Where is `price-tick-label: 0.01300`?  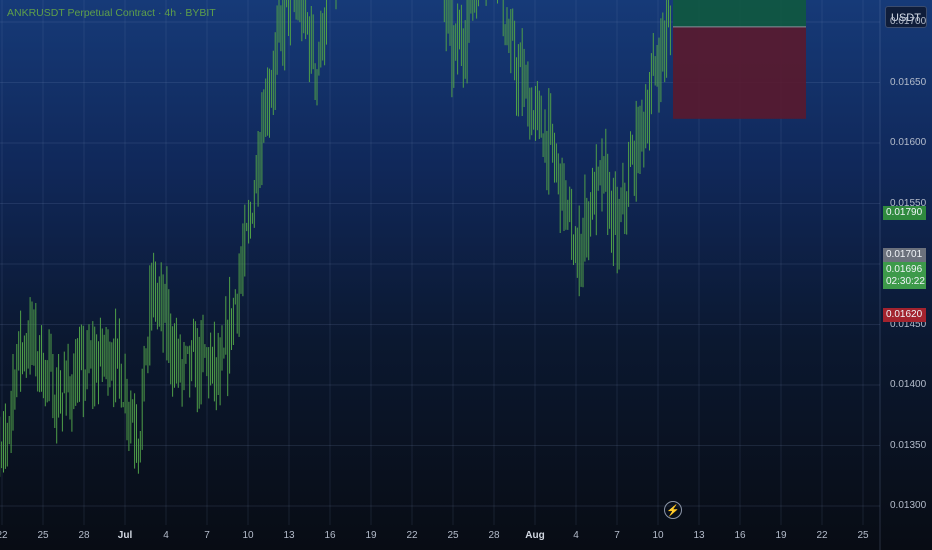
price-tick-label: 0.01300 is located at coordinates (908, 505).